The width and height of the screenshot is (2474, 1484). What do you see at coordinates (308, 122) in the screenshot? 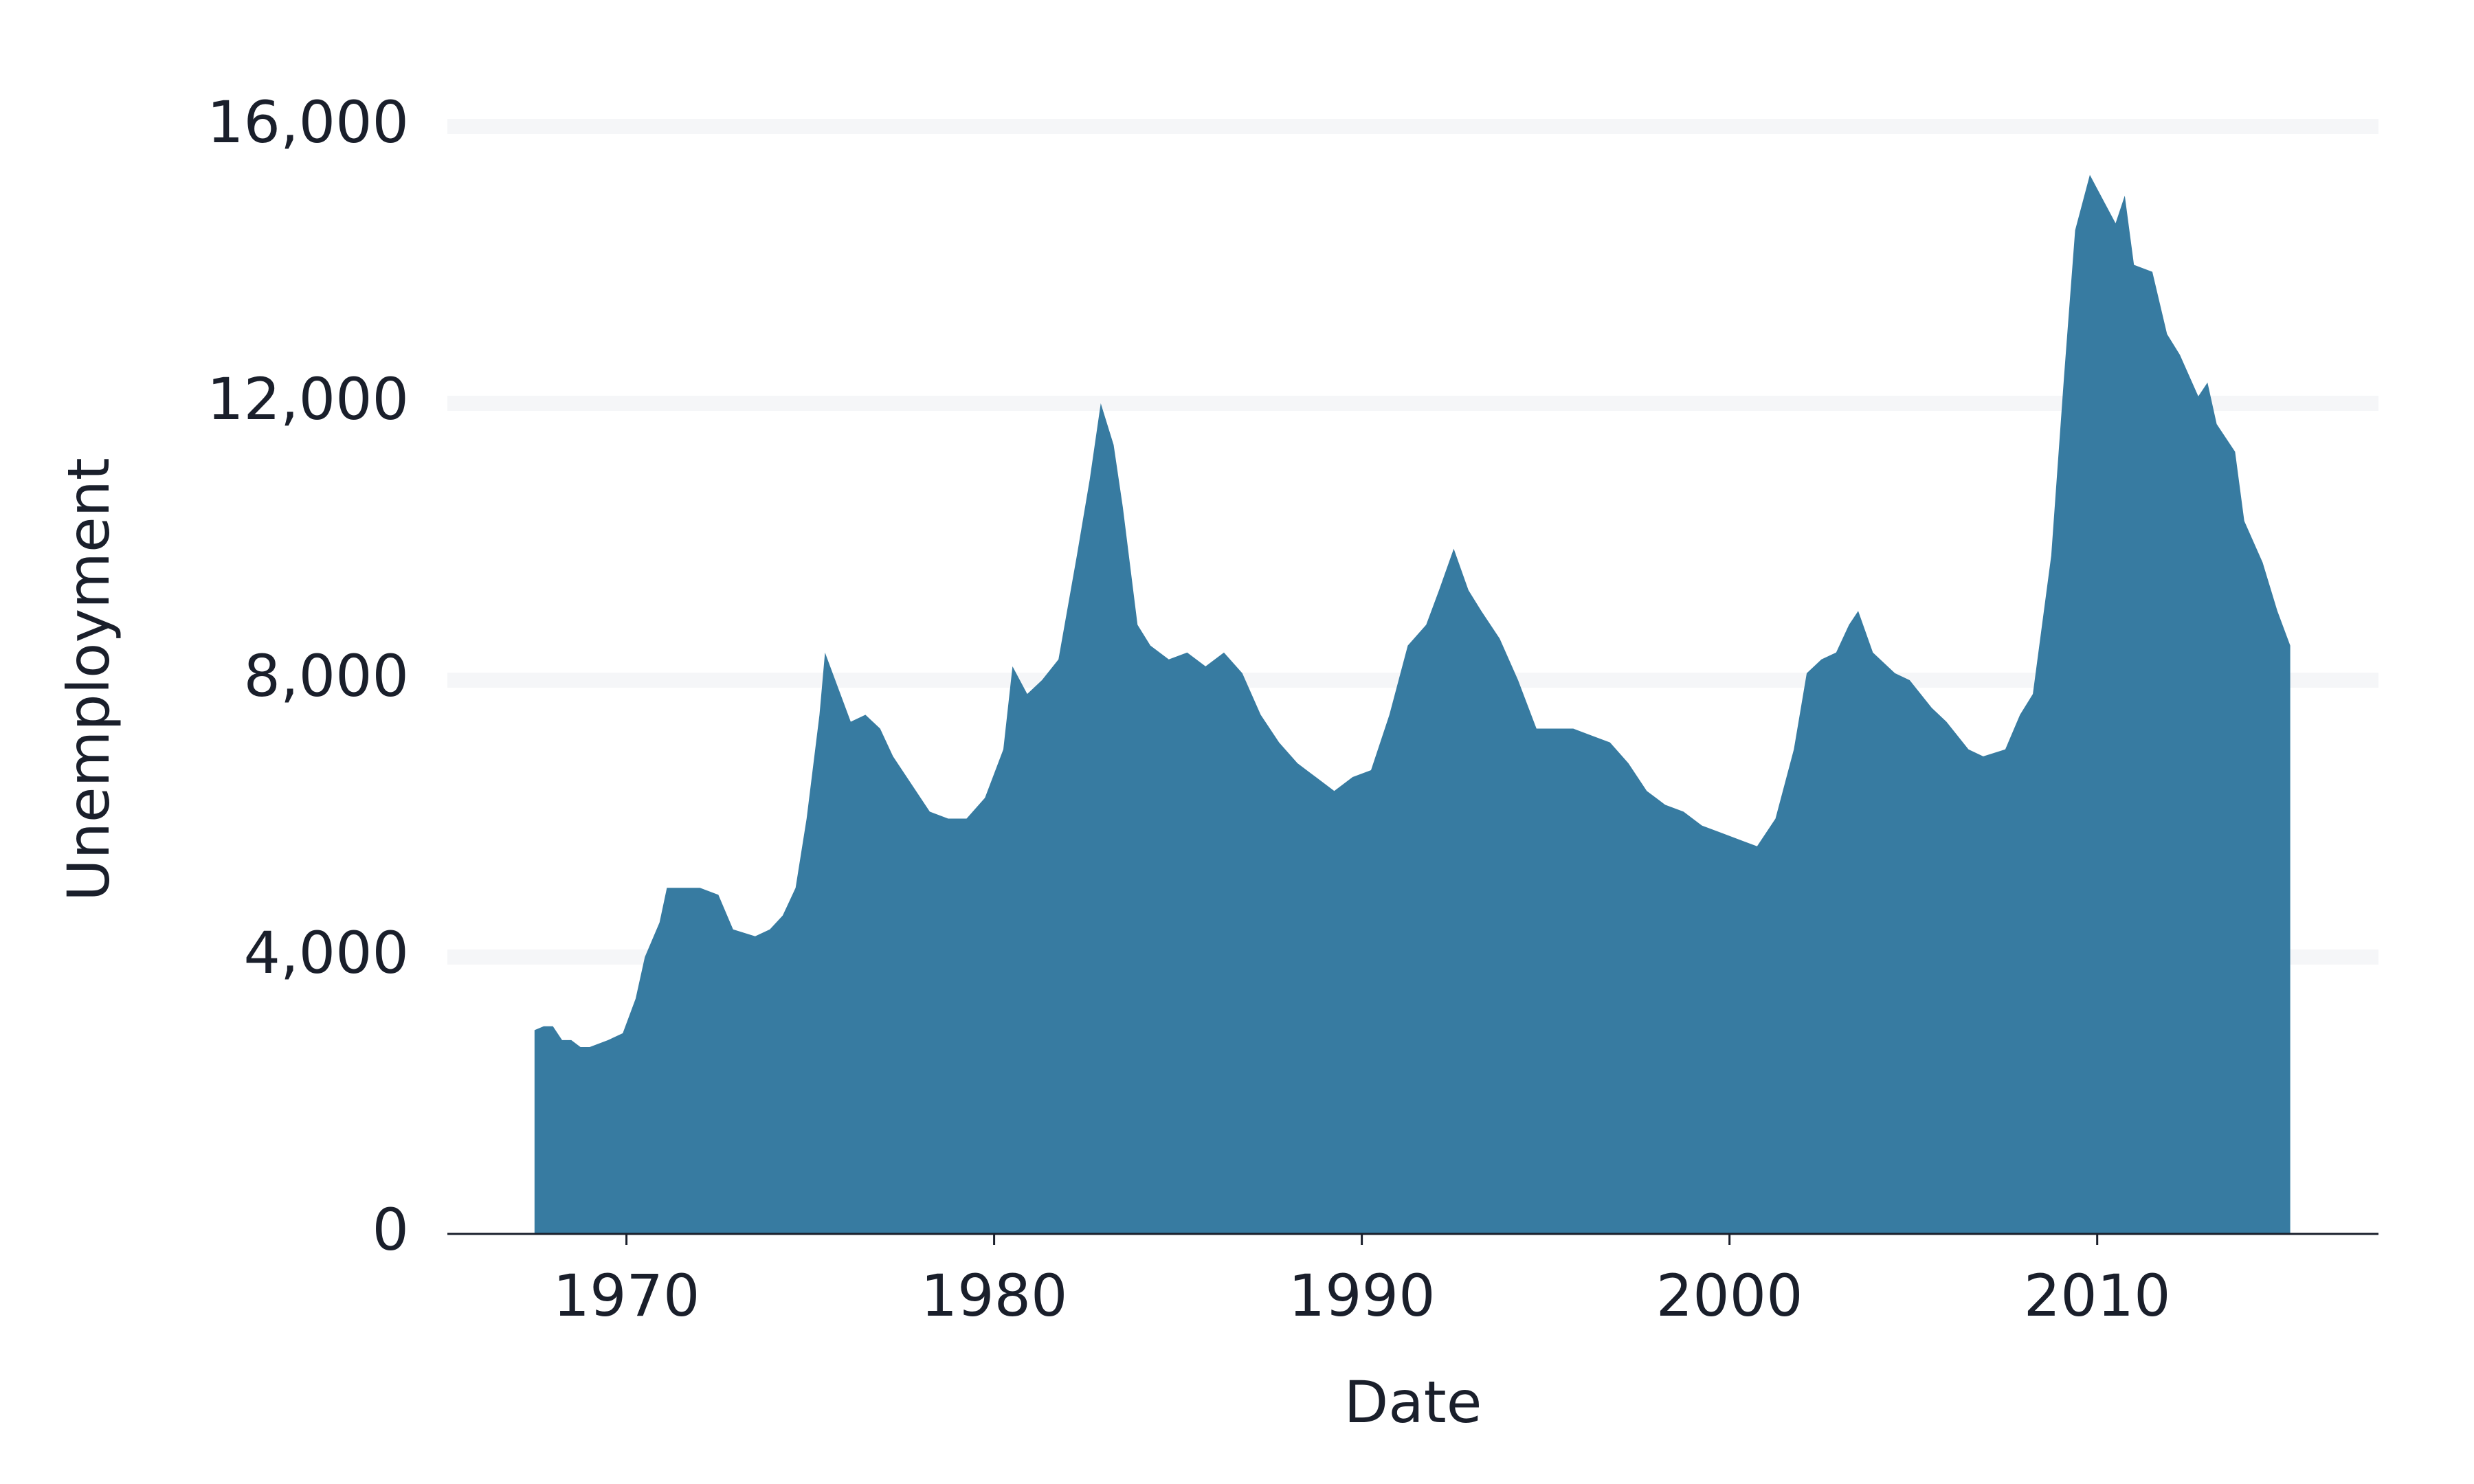
I see `y-tick-label: 16,000` at bounding box center [308, 122].